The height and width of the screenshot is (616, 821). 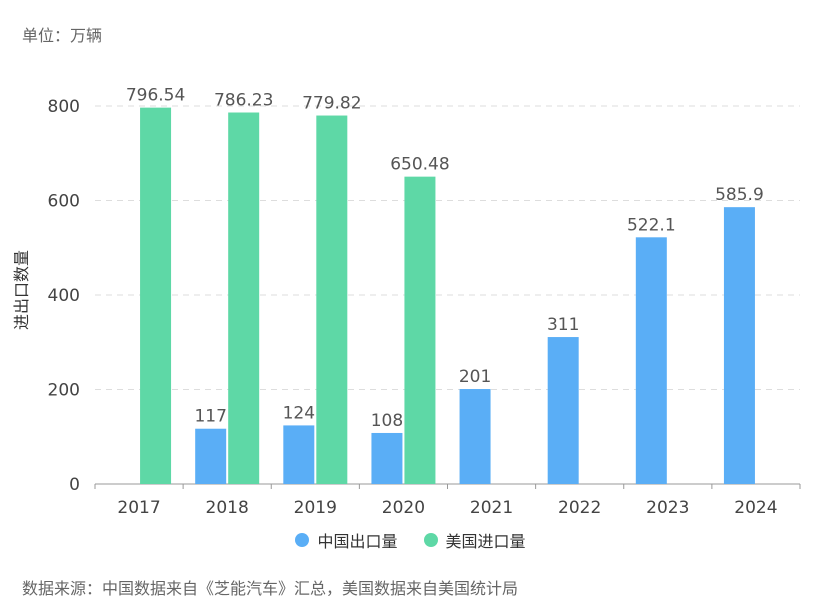 I want to click on data-label-usa: 796.54, so click(x=155, y=96).